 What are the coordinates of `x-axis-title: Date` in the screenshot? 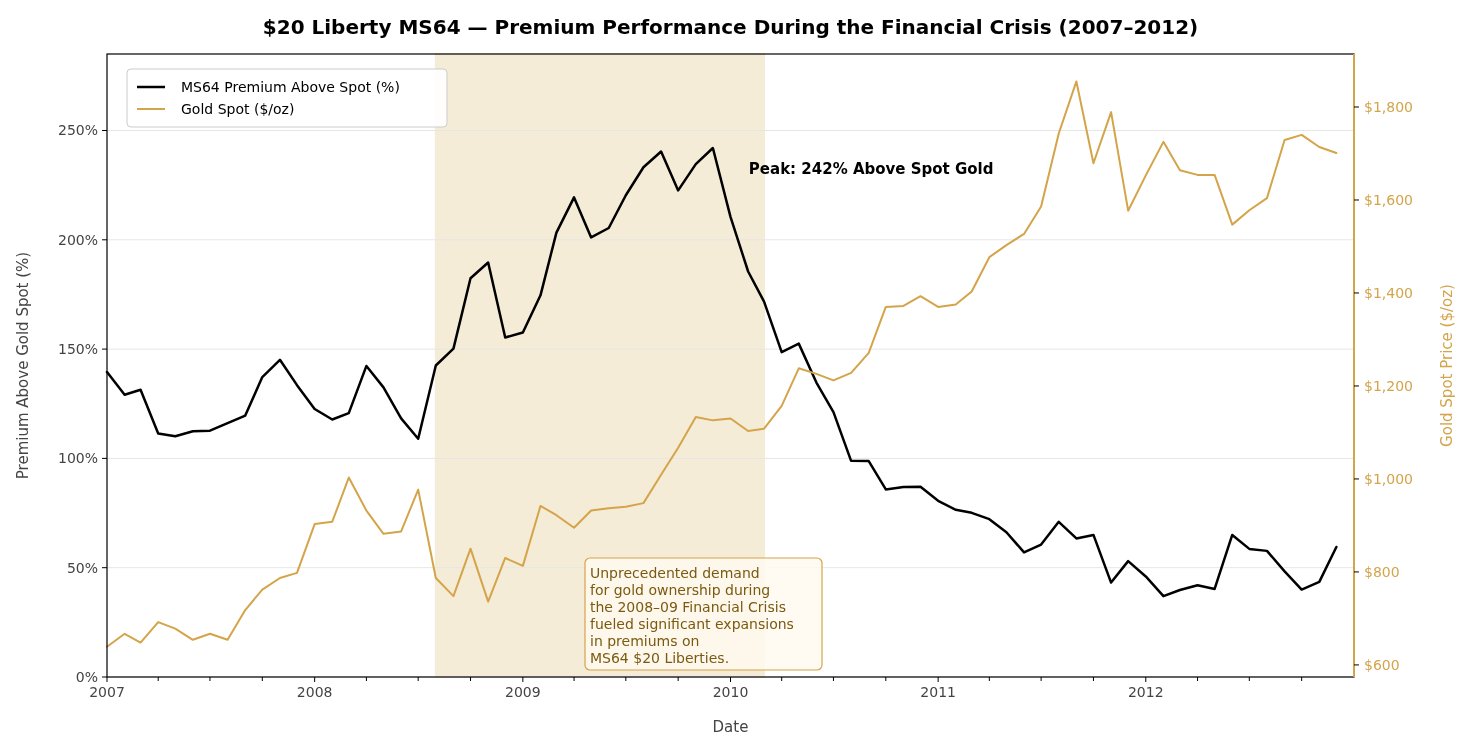 It's located at (730, 727).